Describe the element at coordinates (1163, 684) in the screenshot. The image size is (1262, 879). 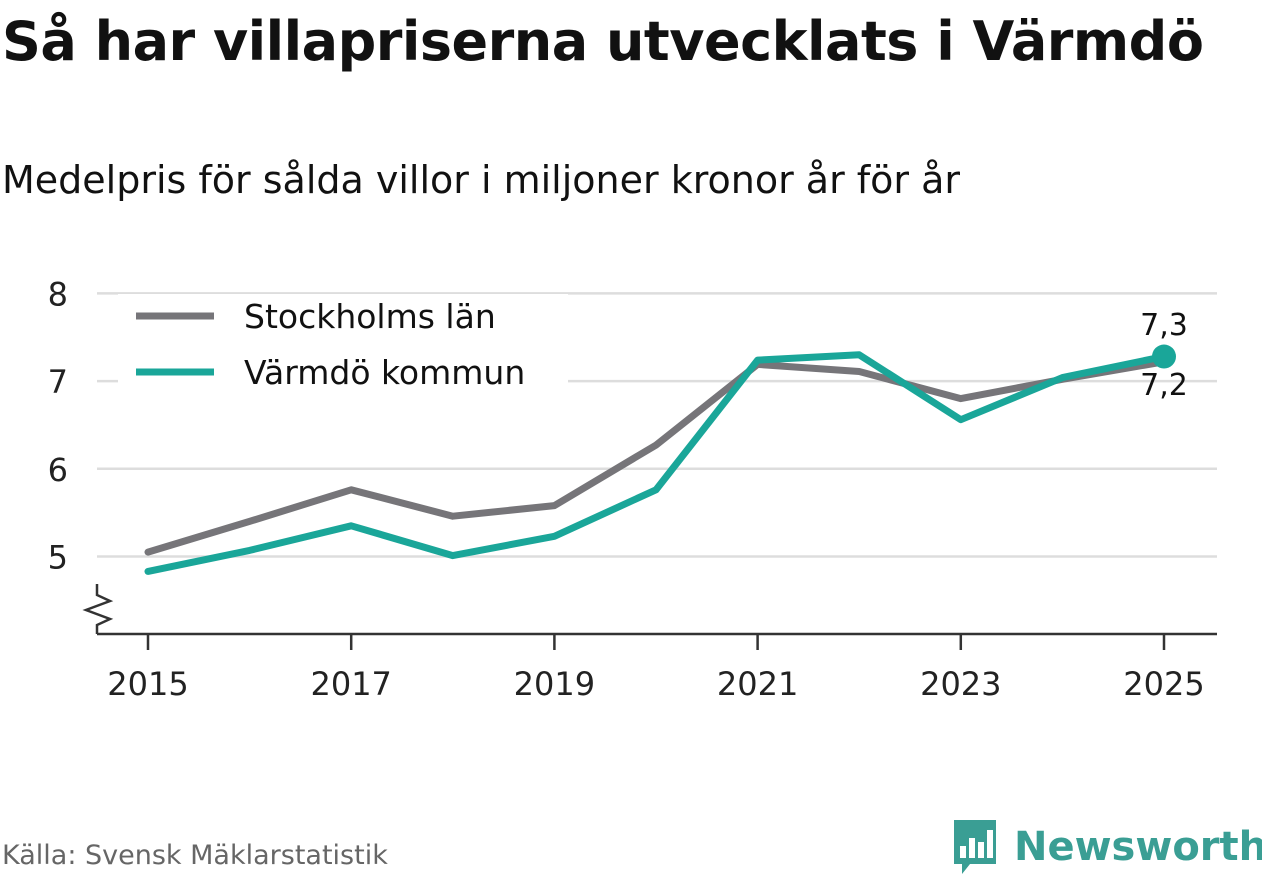
I see `x-tick-label-2025: 2025` at that location.